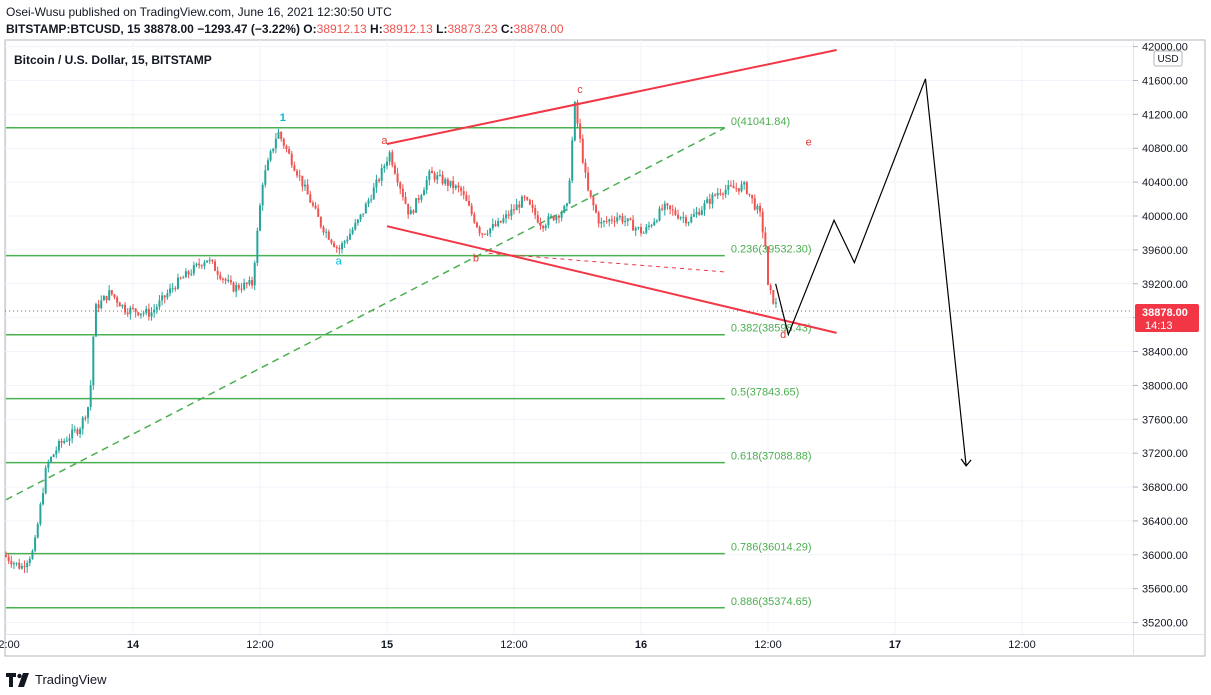  I want to click on symbol: BITSTAMP:BTCUSD, 15, so click(73, 29).